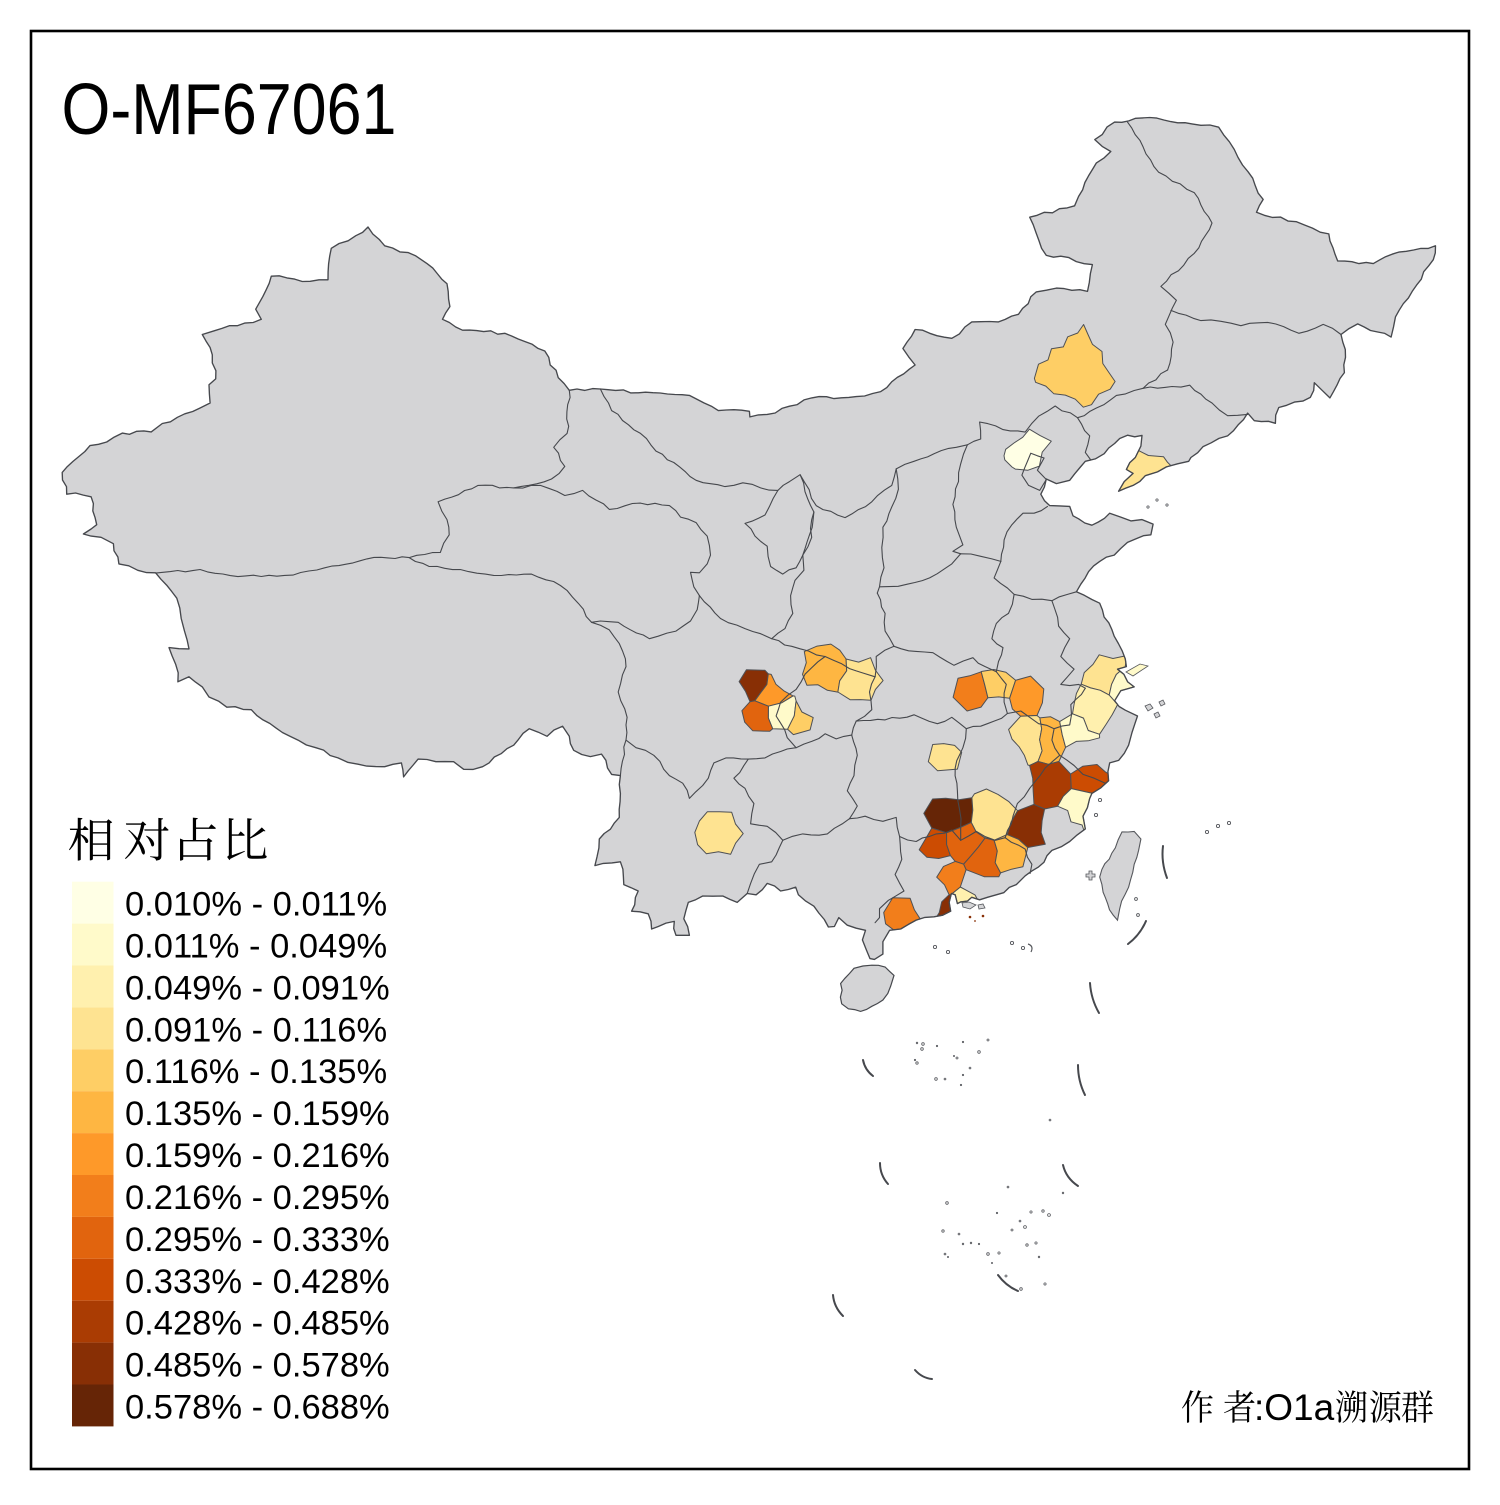  What do you see at coordinates (257, 989) in the screenshot?
I see `svg-text: 0.049% - 0.091%` at bounding box center [257, 989].